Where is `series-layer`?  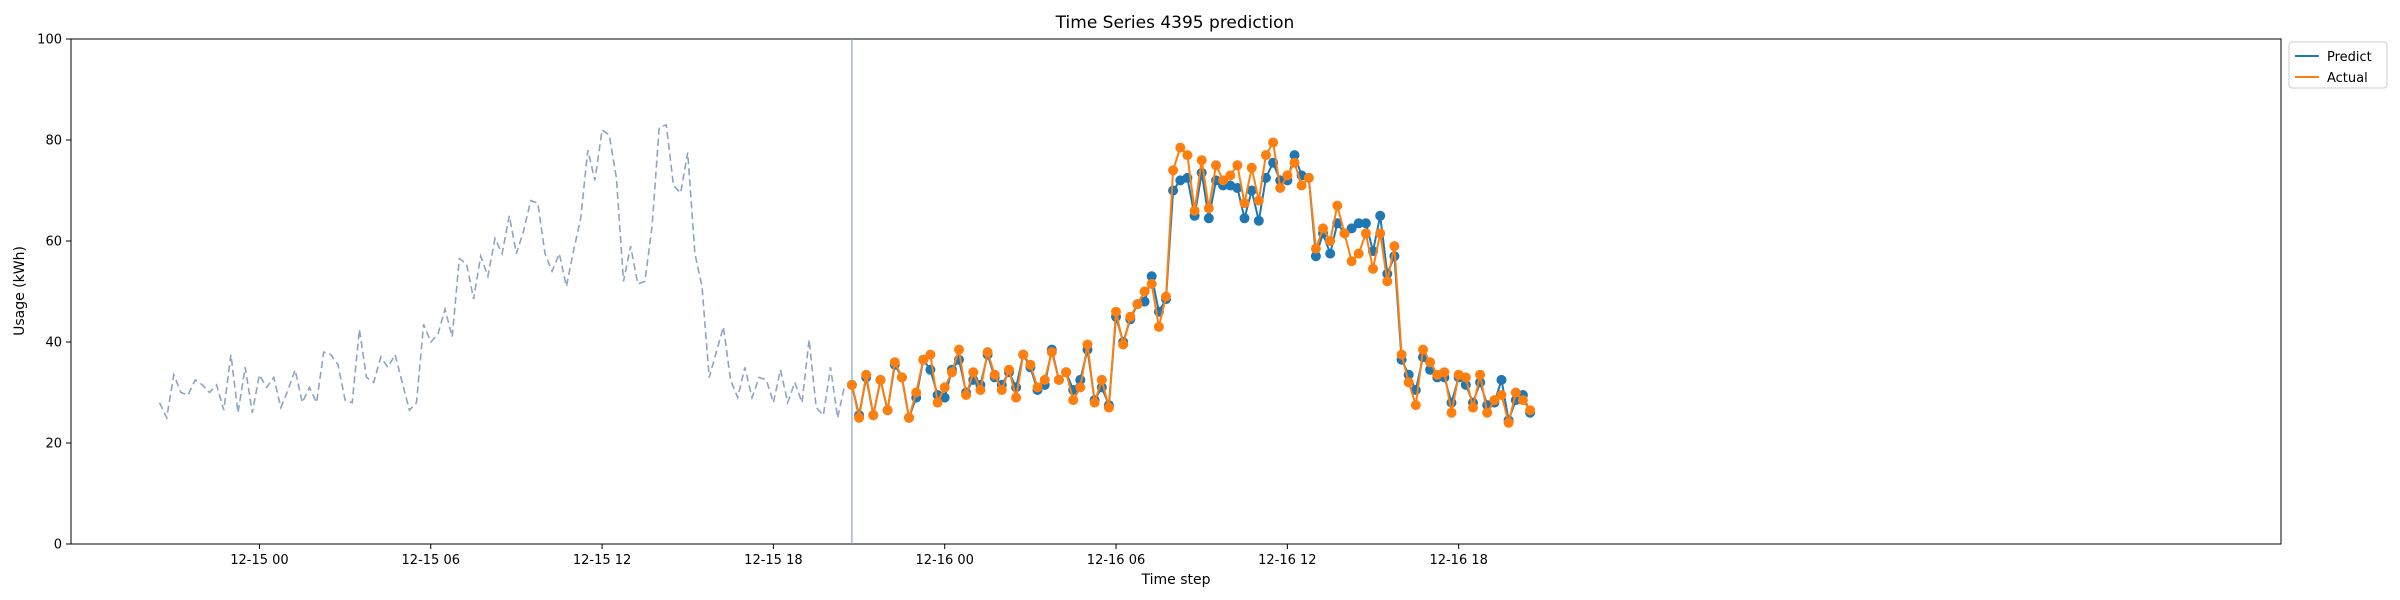 series-layer is located at coordinates (1191, 282).